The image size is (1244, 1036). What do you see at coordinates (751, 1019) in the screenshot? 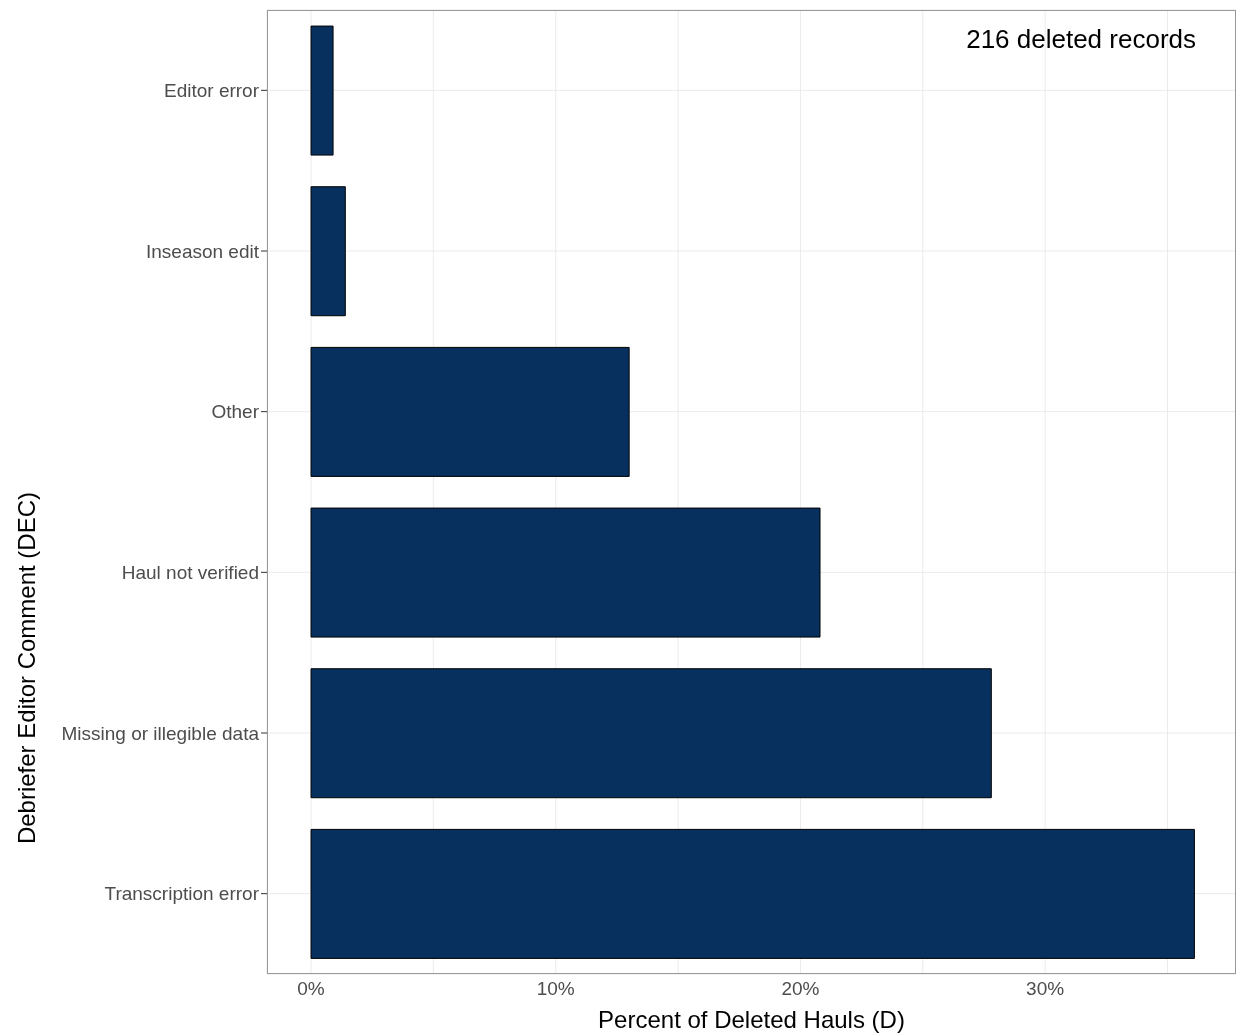
I see `x-axis-title: Percent of Deleted Hauls (D)` at bounding box center [751, 1019].